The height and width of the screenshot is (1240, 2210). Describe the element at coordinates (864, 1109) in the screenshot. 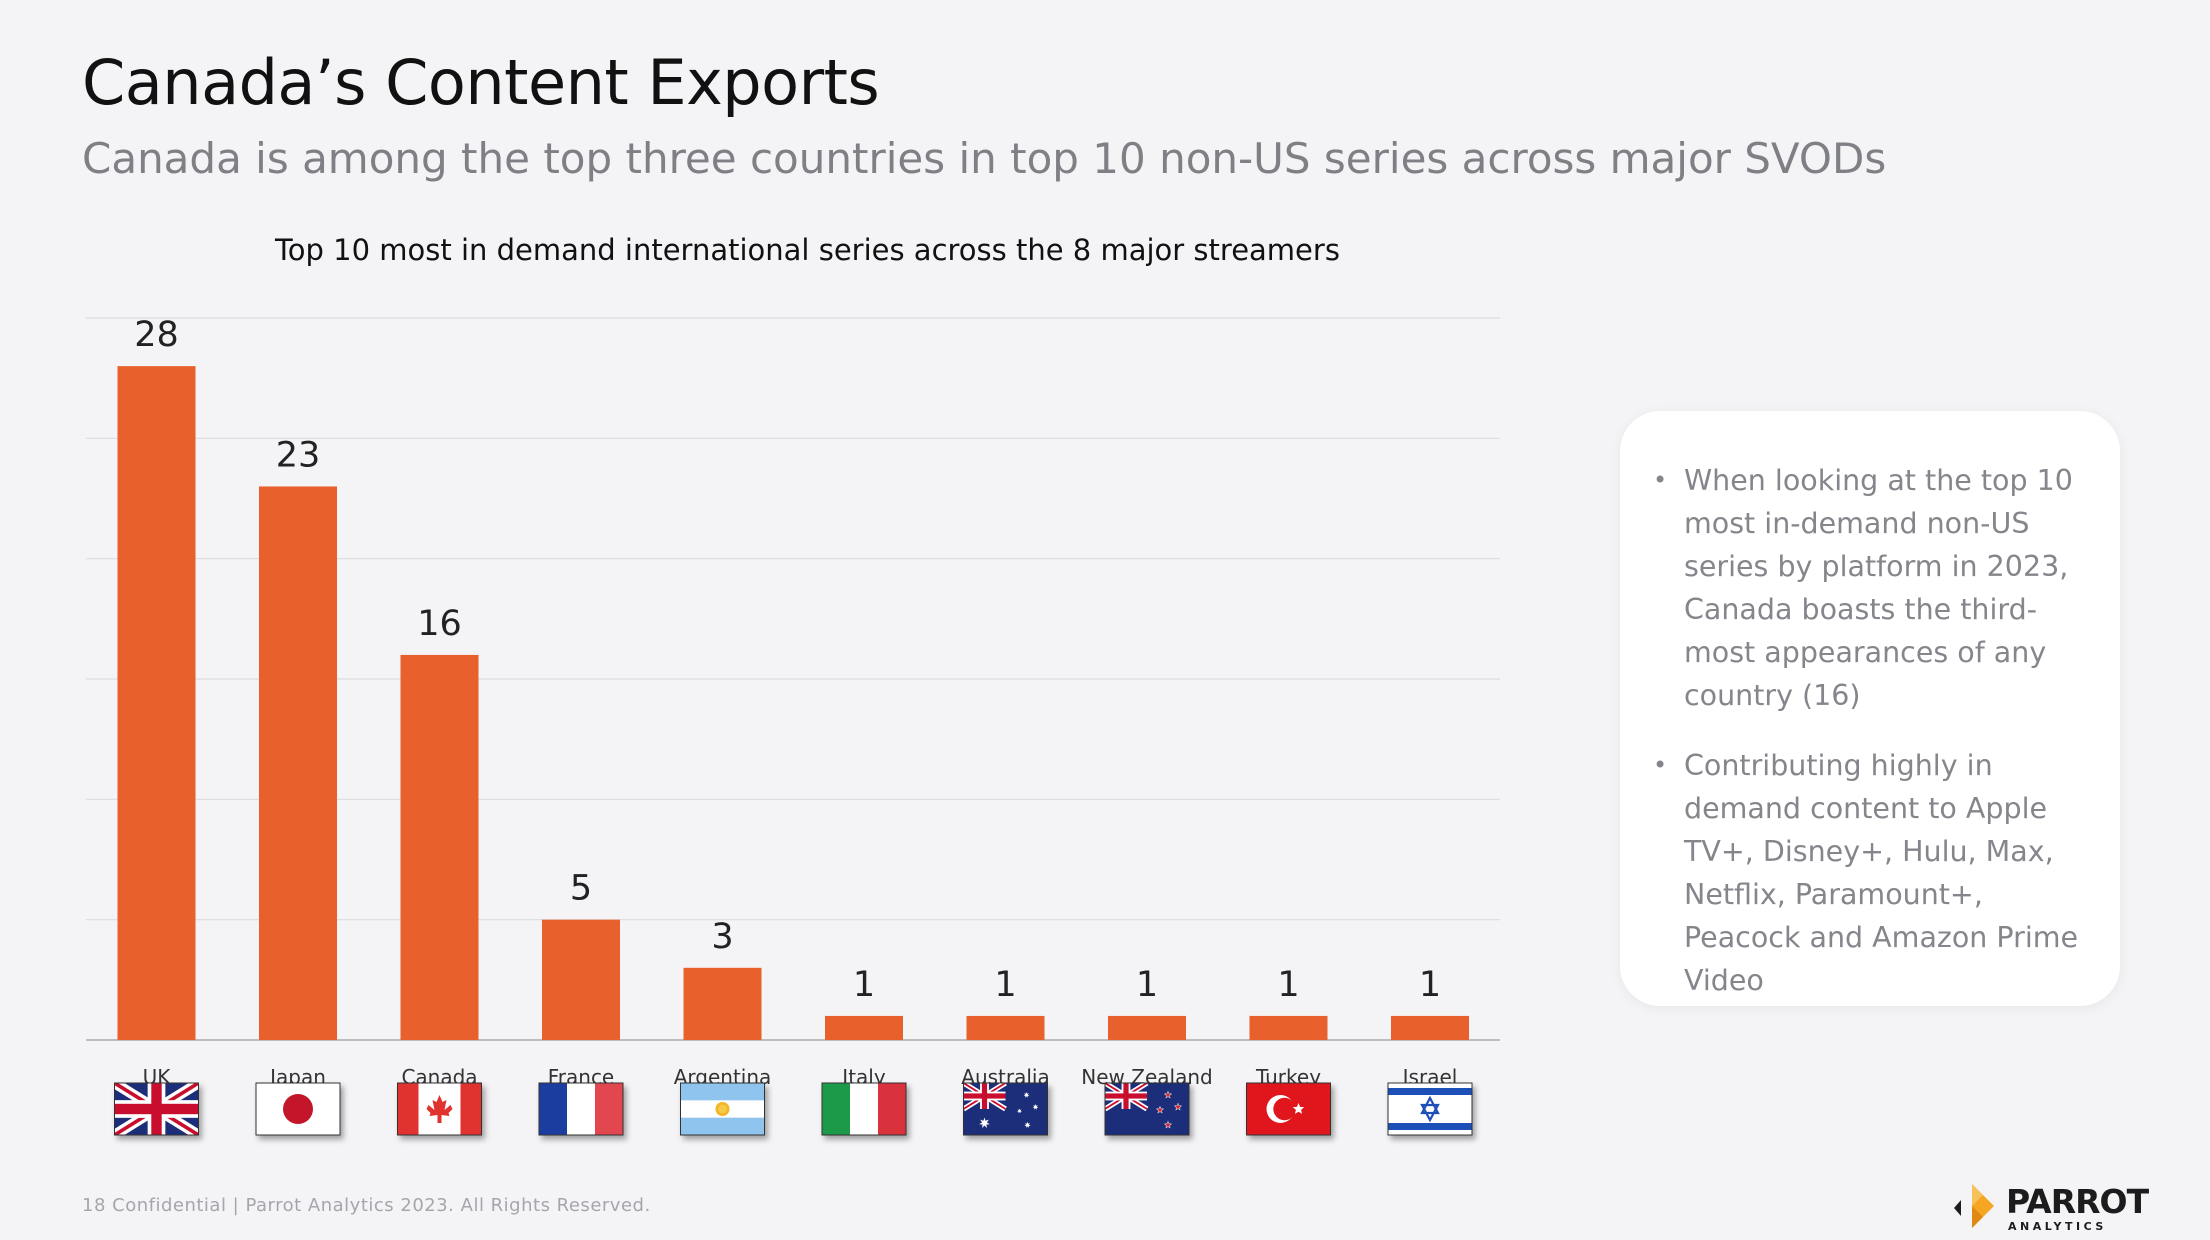

I see `italy-flag-icon` at that location.